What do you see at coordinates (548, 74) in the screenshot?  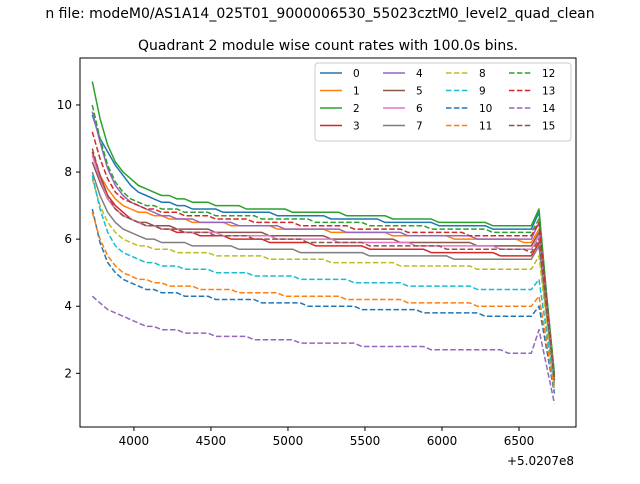 I see `legend-label-12: 12` at bounding box center [548, 74].